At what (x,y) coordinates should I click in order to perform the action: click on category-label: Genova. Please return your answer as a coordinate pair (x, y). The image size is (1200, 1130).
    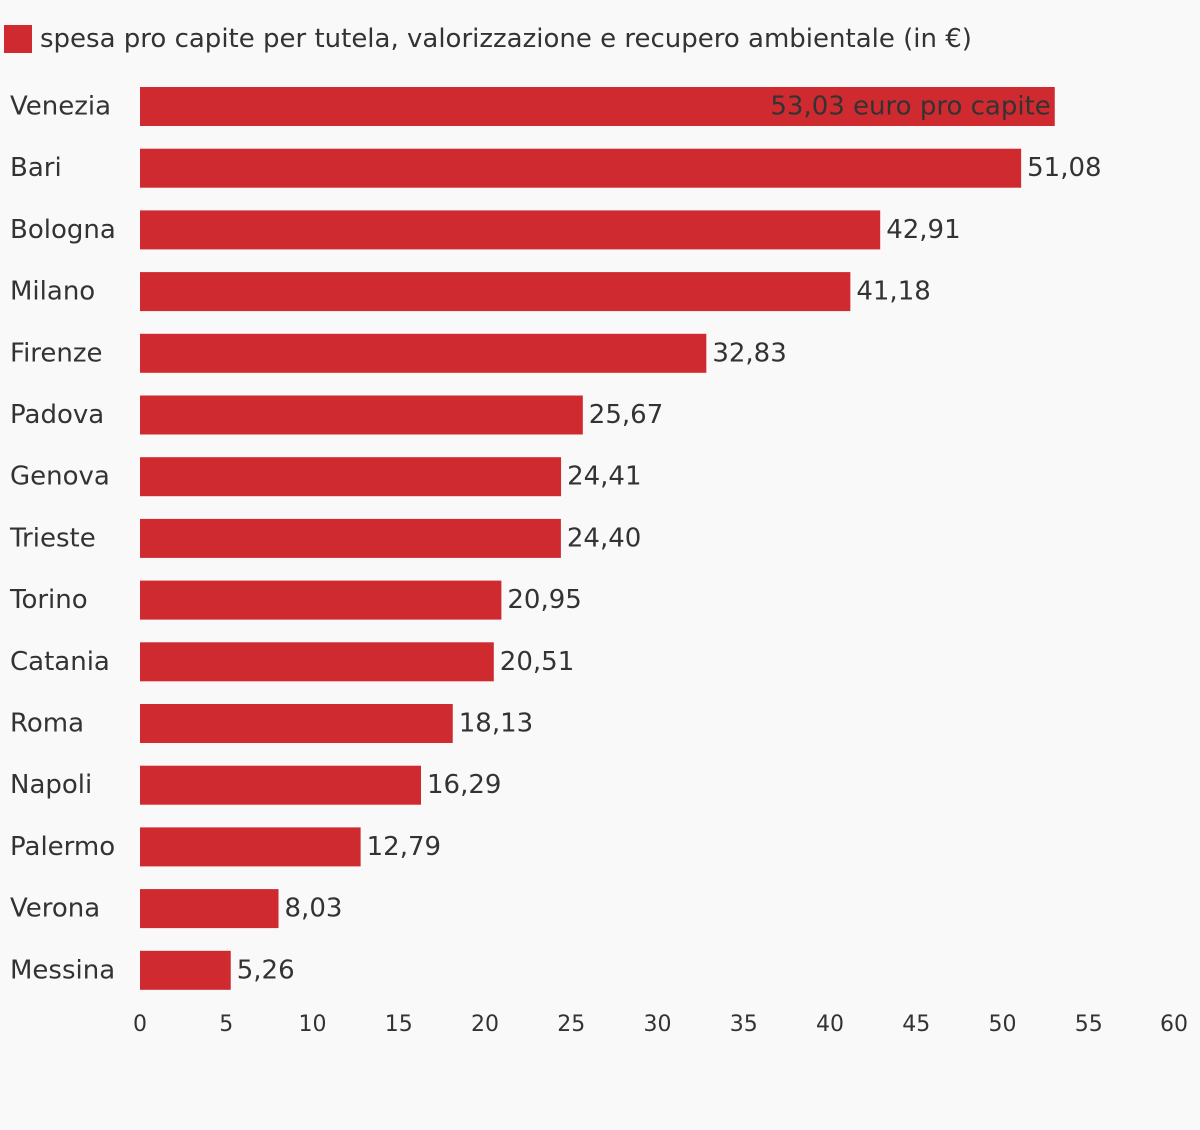
    Looking at the image, I should click on (60, 477).